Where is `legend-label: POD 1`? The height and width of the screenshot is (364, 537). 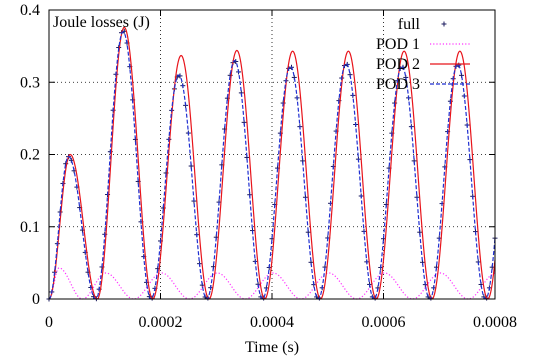
legend-label: POD 1 is located at coordinates (398, 44).